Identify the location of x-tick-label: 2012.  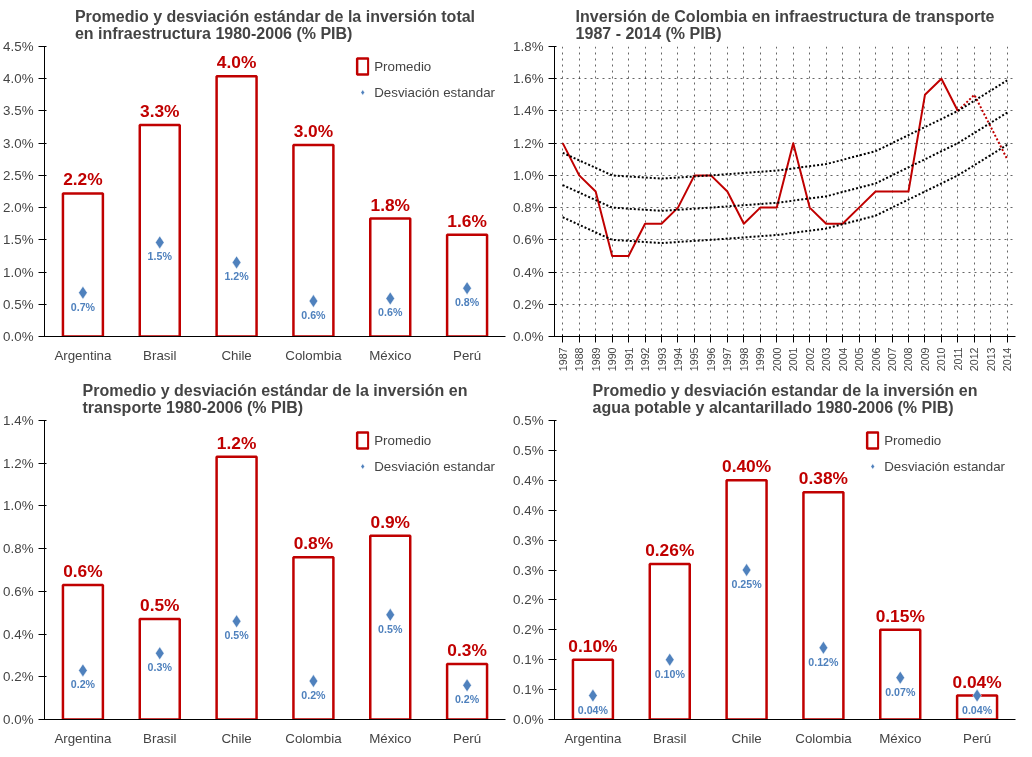
(974, 359).